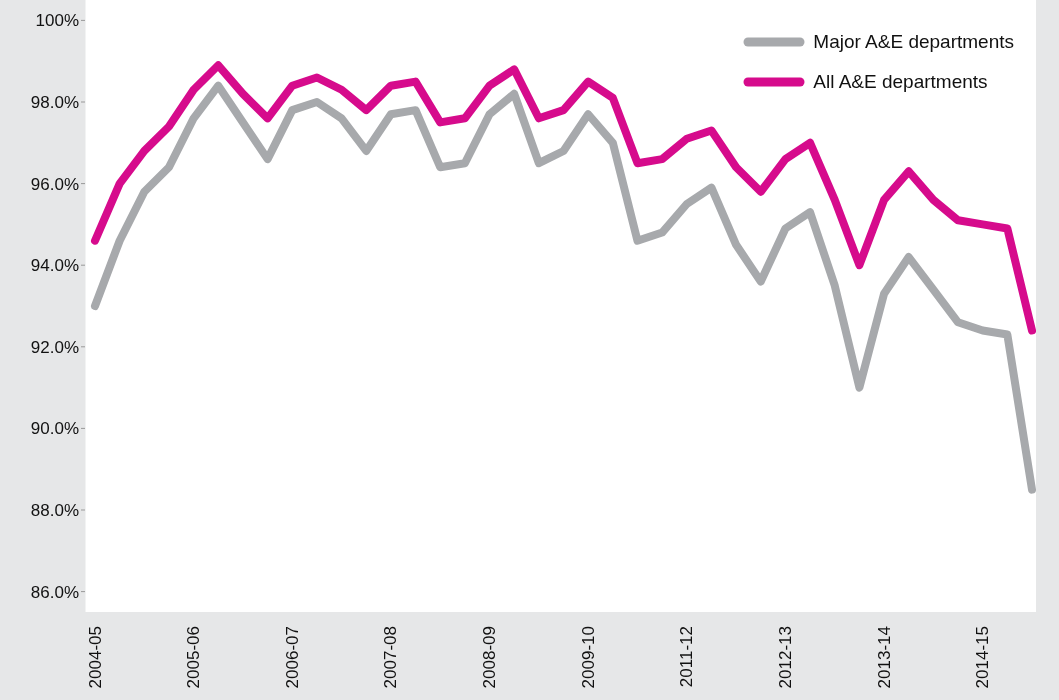 This screenshot has height=700, width=1059. Describe the element at coordinates (54, 266) in the screenshot. I see `y-tick-label: 94.0%` at that location.